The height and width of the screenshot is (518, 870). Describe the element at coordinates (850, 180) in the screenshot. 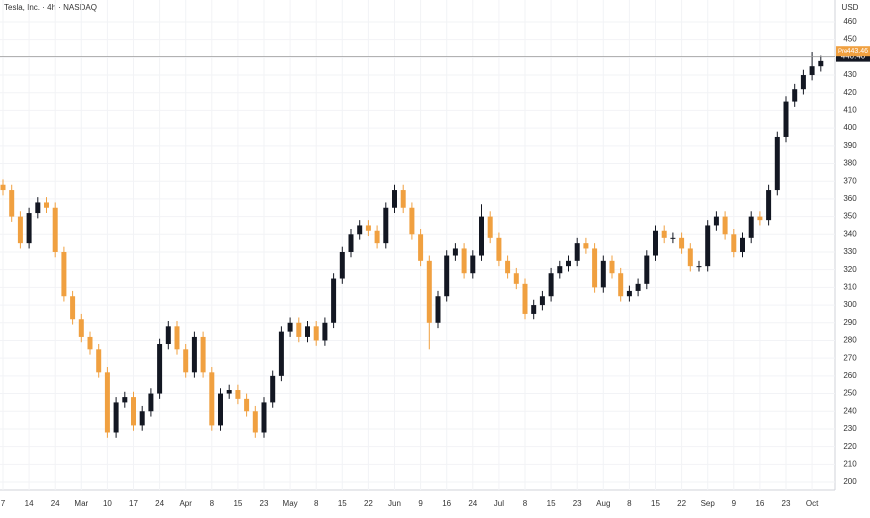

I see `y-tick-label: 370` at that location.